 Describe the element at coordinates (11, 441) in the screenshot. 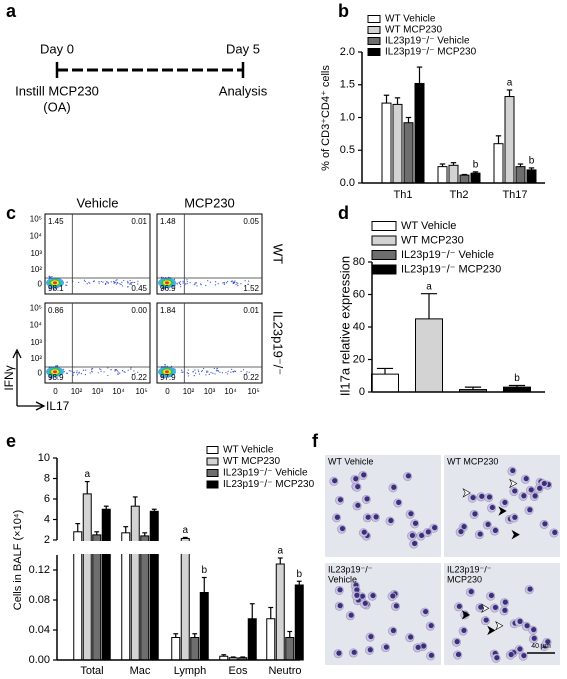

I see `panel-label: e` at that location.